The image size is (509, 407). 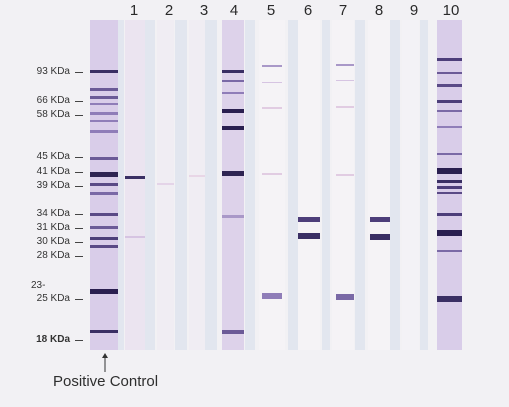 What do you see at coordinates (53, 227) in the screenshot?
I see `mw-marker-31: 31 KDa` at bounding box center [53, 227].